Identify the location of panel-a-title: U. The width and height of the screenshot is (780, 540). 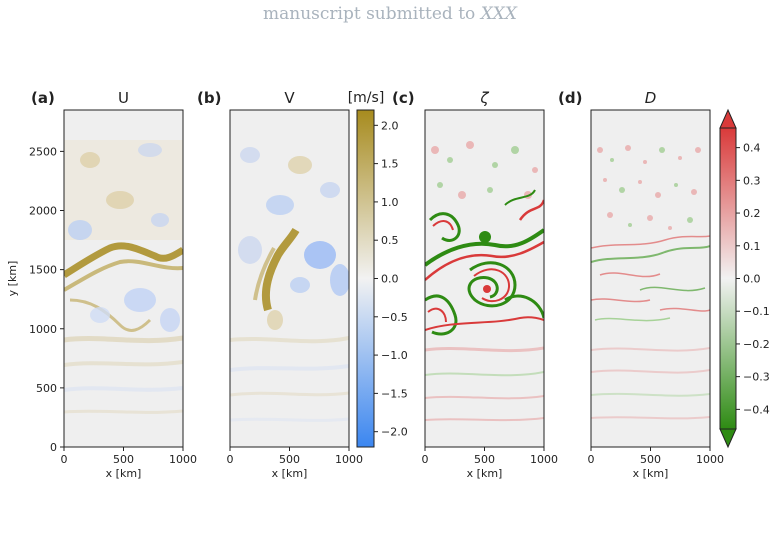
(123, 98).